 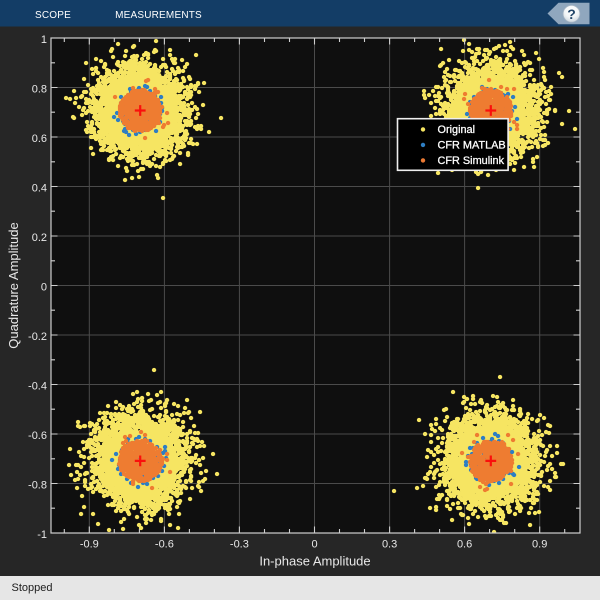 I want to click on svg-text: -0.4, so click(x=37, y=386).